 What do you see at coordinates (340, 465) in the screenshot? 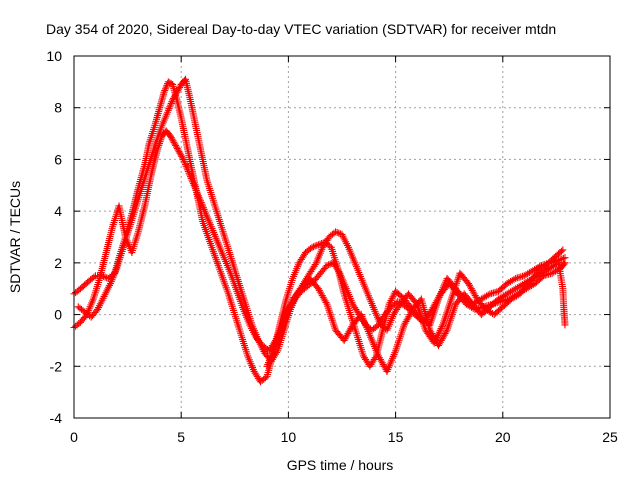
I see `x-axis-title: GPS time / hours` at bounding box center [340, 465].